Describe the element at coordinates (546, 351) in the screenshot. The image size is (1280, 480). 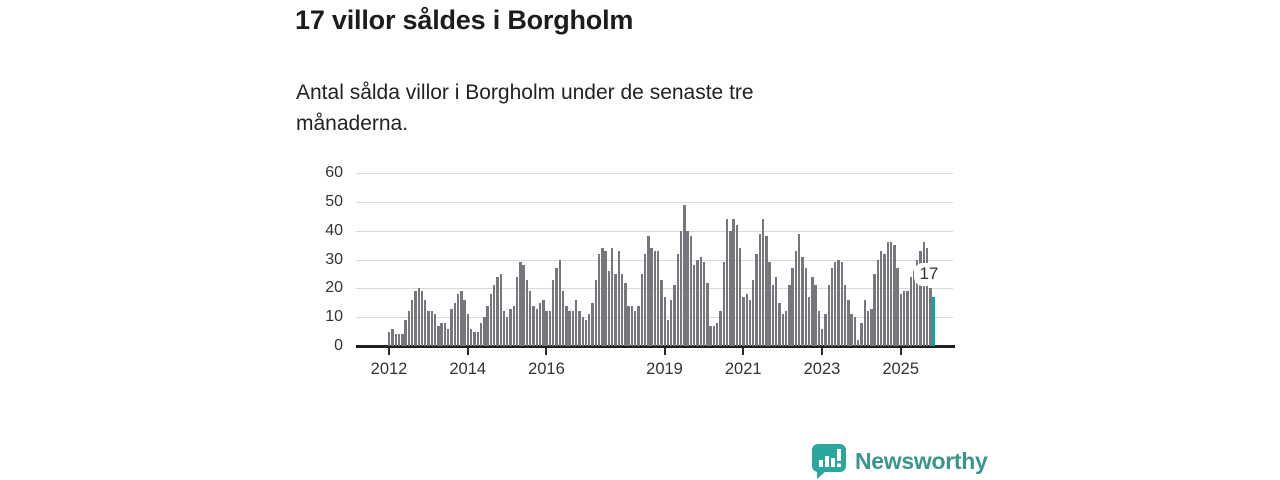
I see `x-axis-tick-2016` at that location.